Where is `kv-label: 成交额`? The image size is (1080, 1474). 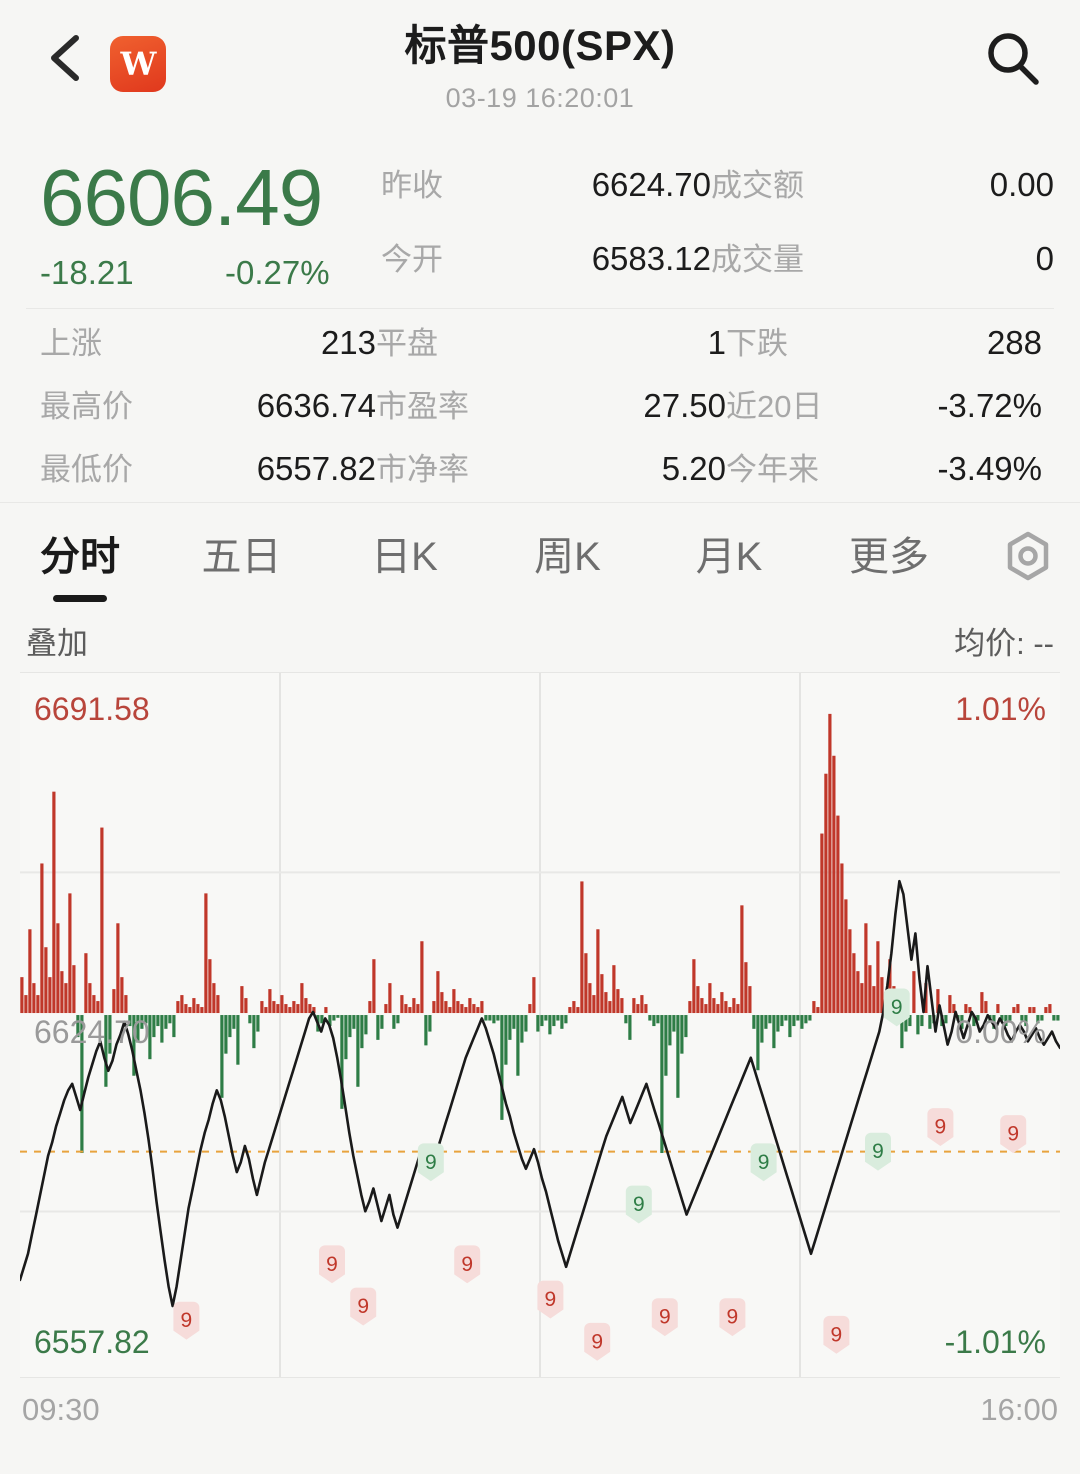 kv-label: 成交额 is located at coordinates (757, 185).